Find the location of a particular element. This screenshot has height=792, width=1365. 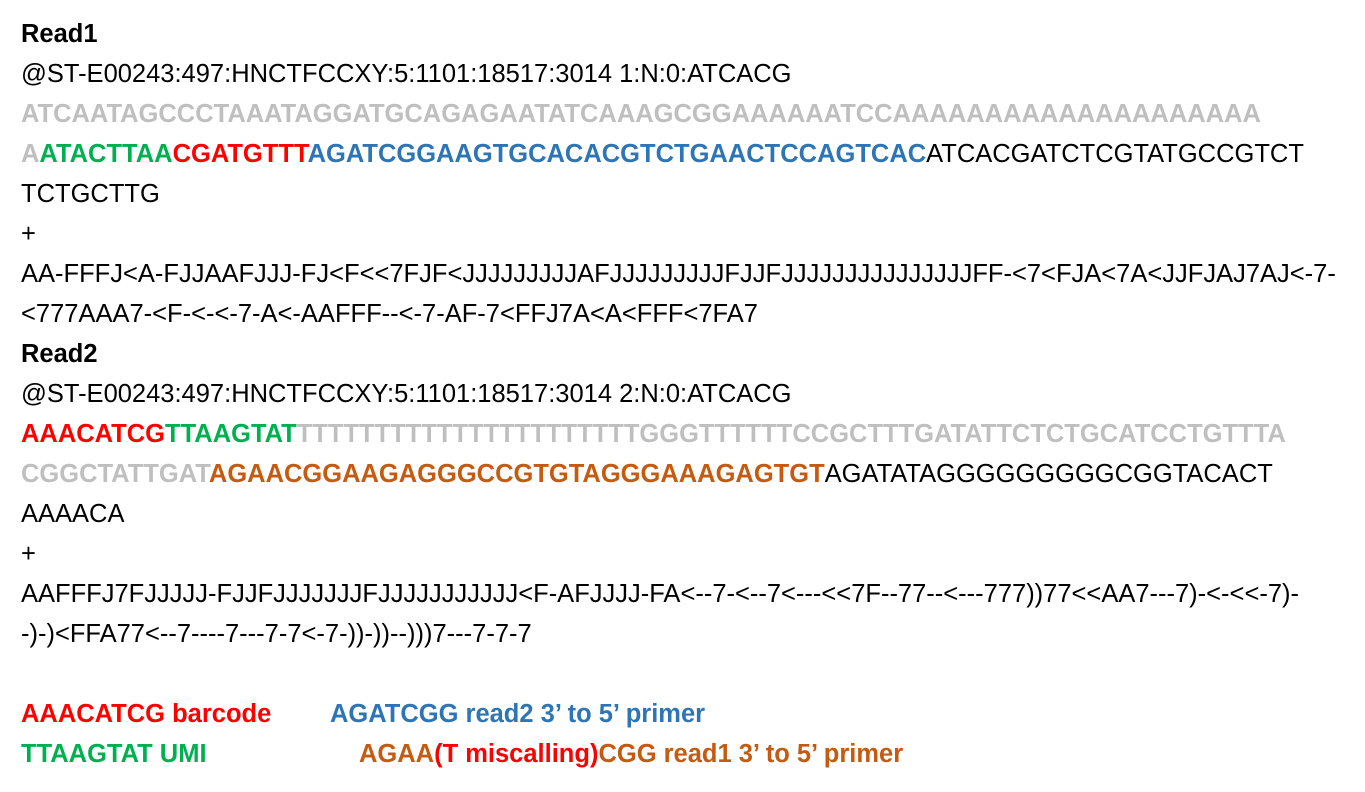

legend-read1-primer-a: AGAA is located at coordinates (397, 754).